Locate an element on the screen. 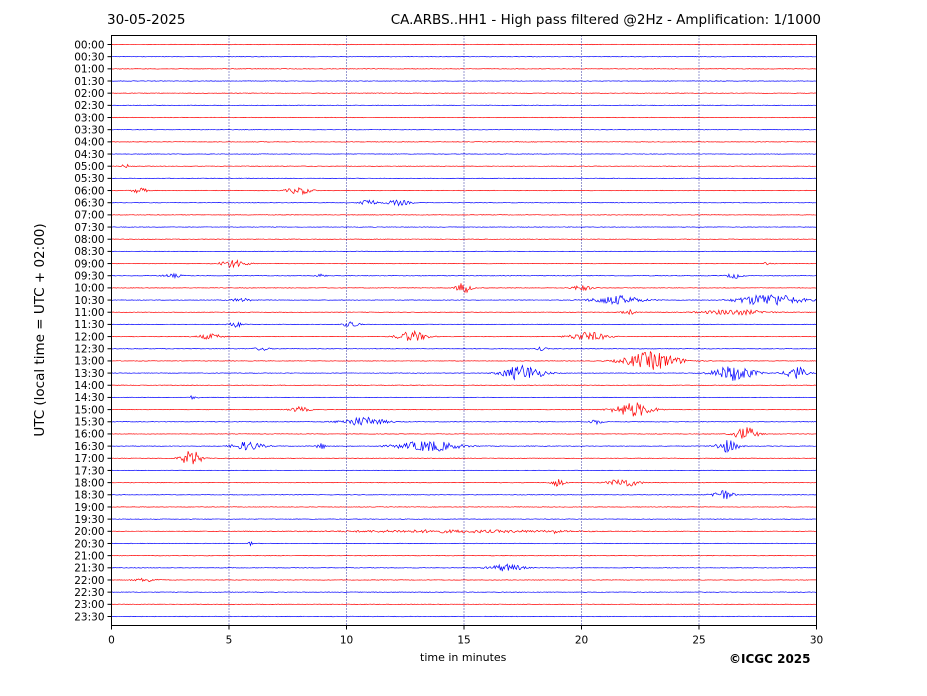 The image size is (927, 696). y-tick-label: 19:30 is located at coordinates (89, 520).